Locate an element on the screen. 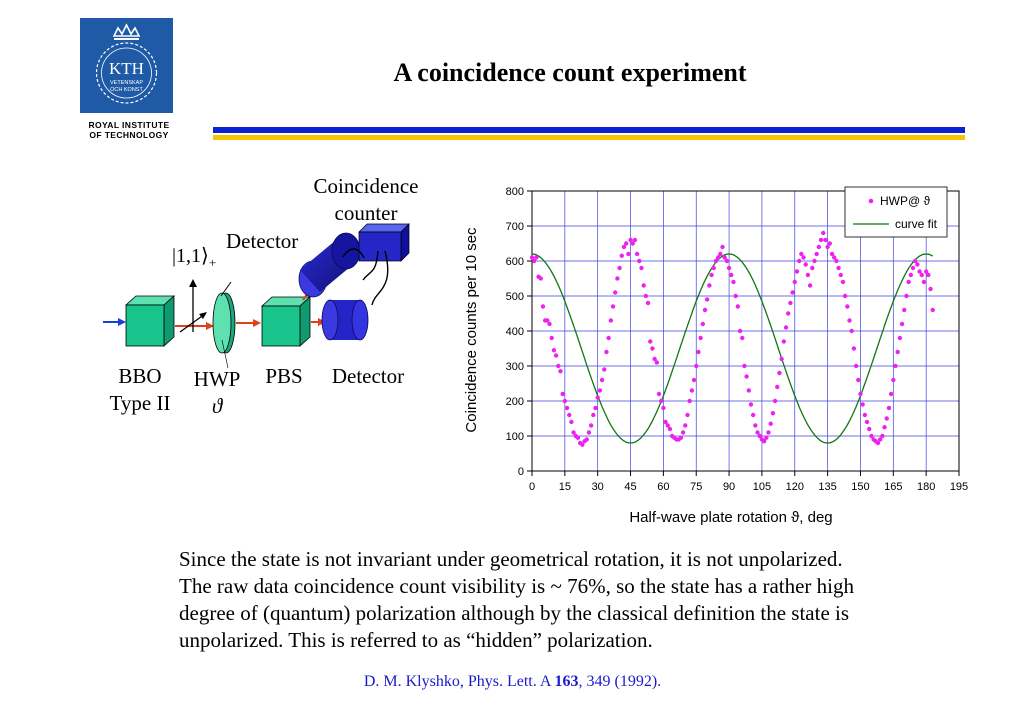 Image resolution: width=1023 pixels, height=708 pixels. y-tick-label: 700 is located at coordinates (515, 227).